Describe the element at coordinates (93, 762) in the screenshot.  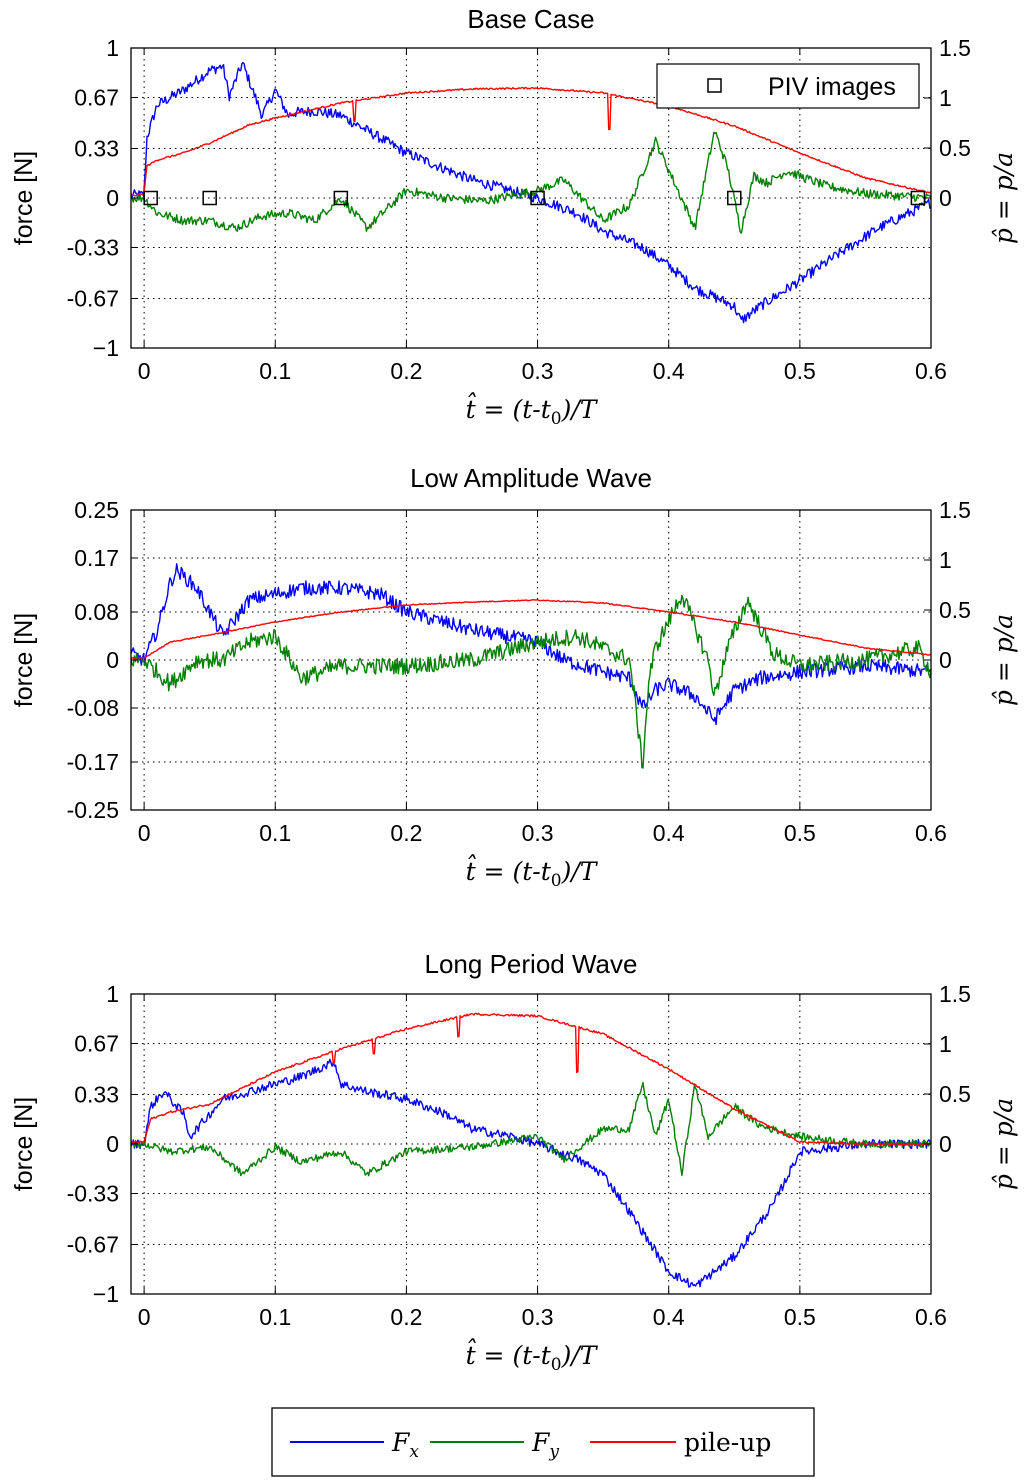
I see `y-tick-label: -0.17` at that location.